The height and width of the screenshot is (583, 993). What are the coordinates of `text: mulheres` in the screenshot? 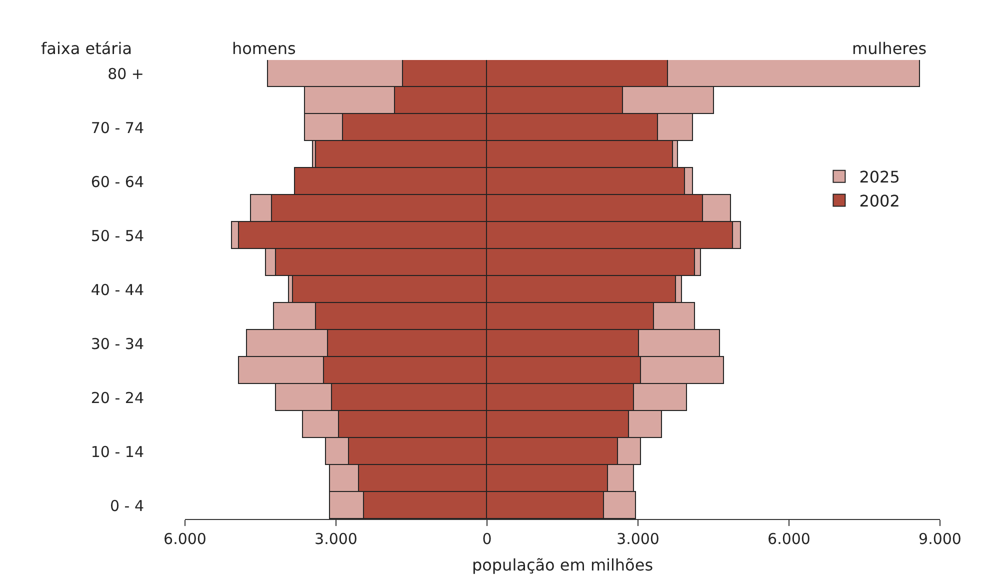 It's located at (889, 48).